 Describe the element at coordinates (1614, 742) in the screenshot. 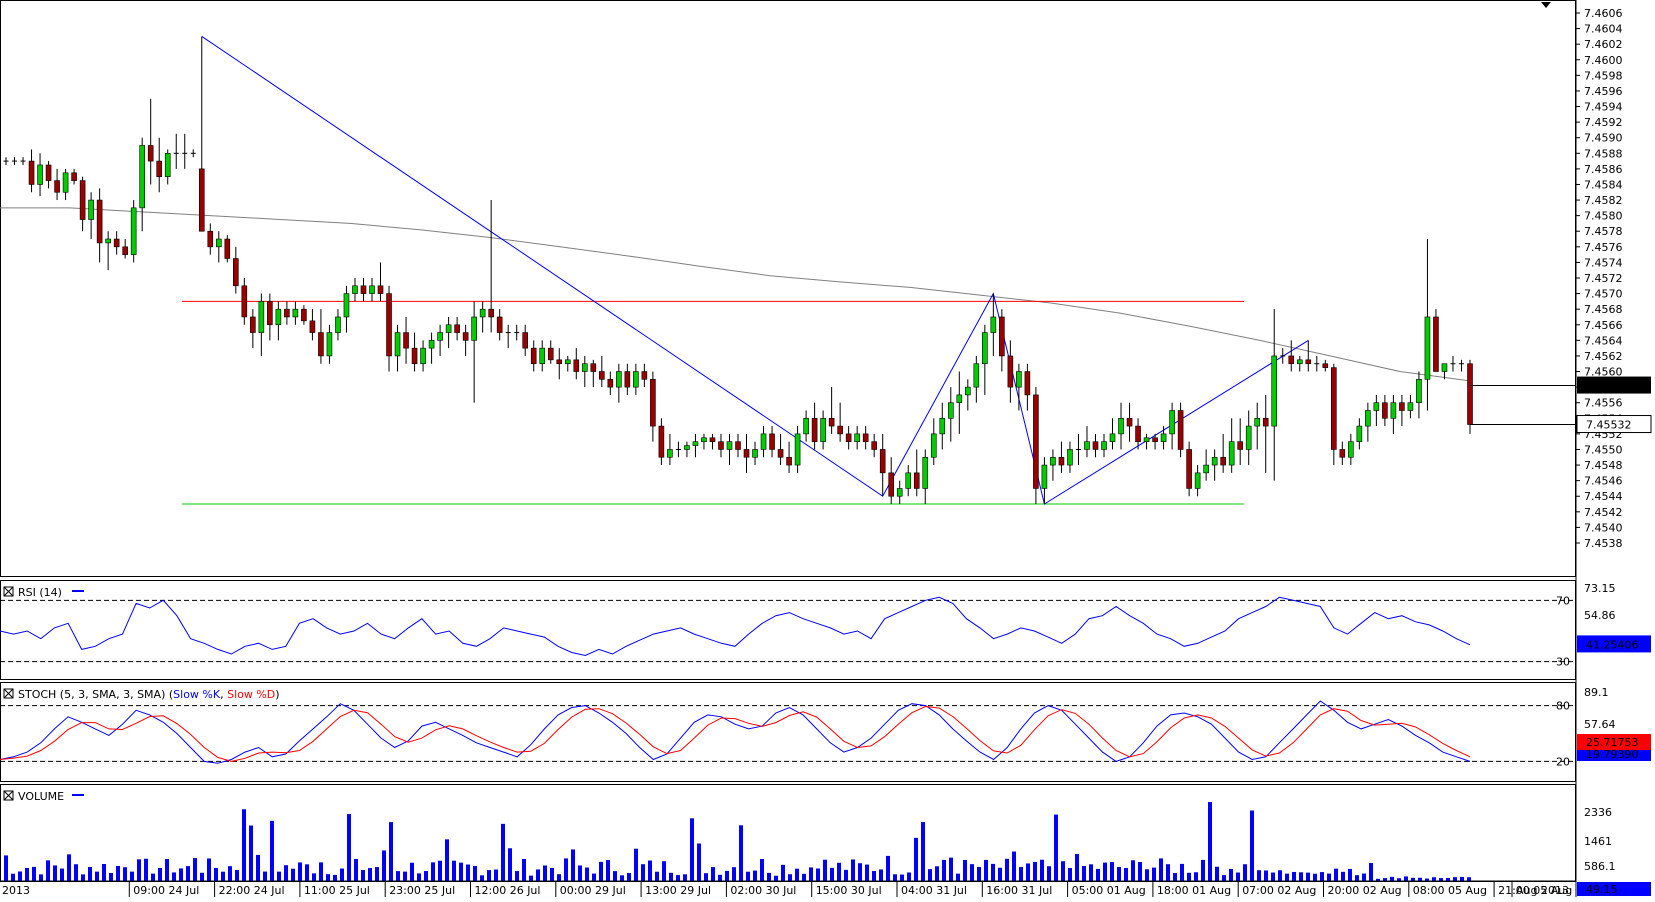

I see `stoch-d-current-box` at that location.